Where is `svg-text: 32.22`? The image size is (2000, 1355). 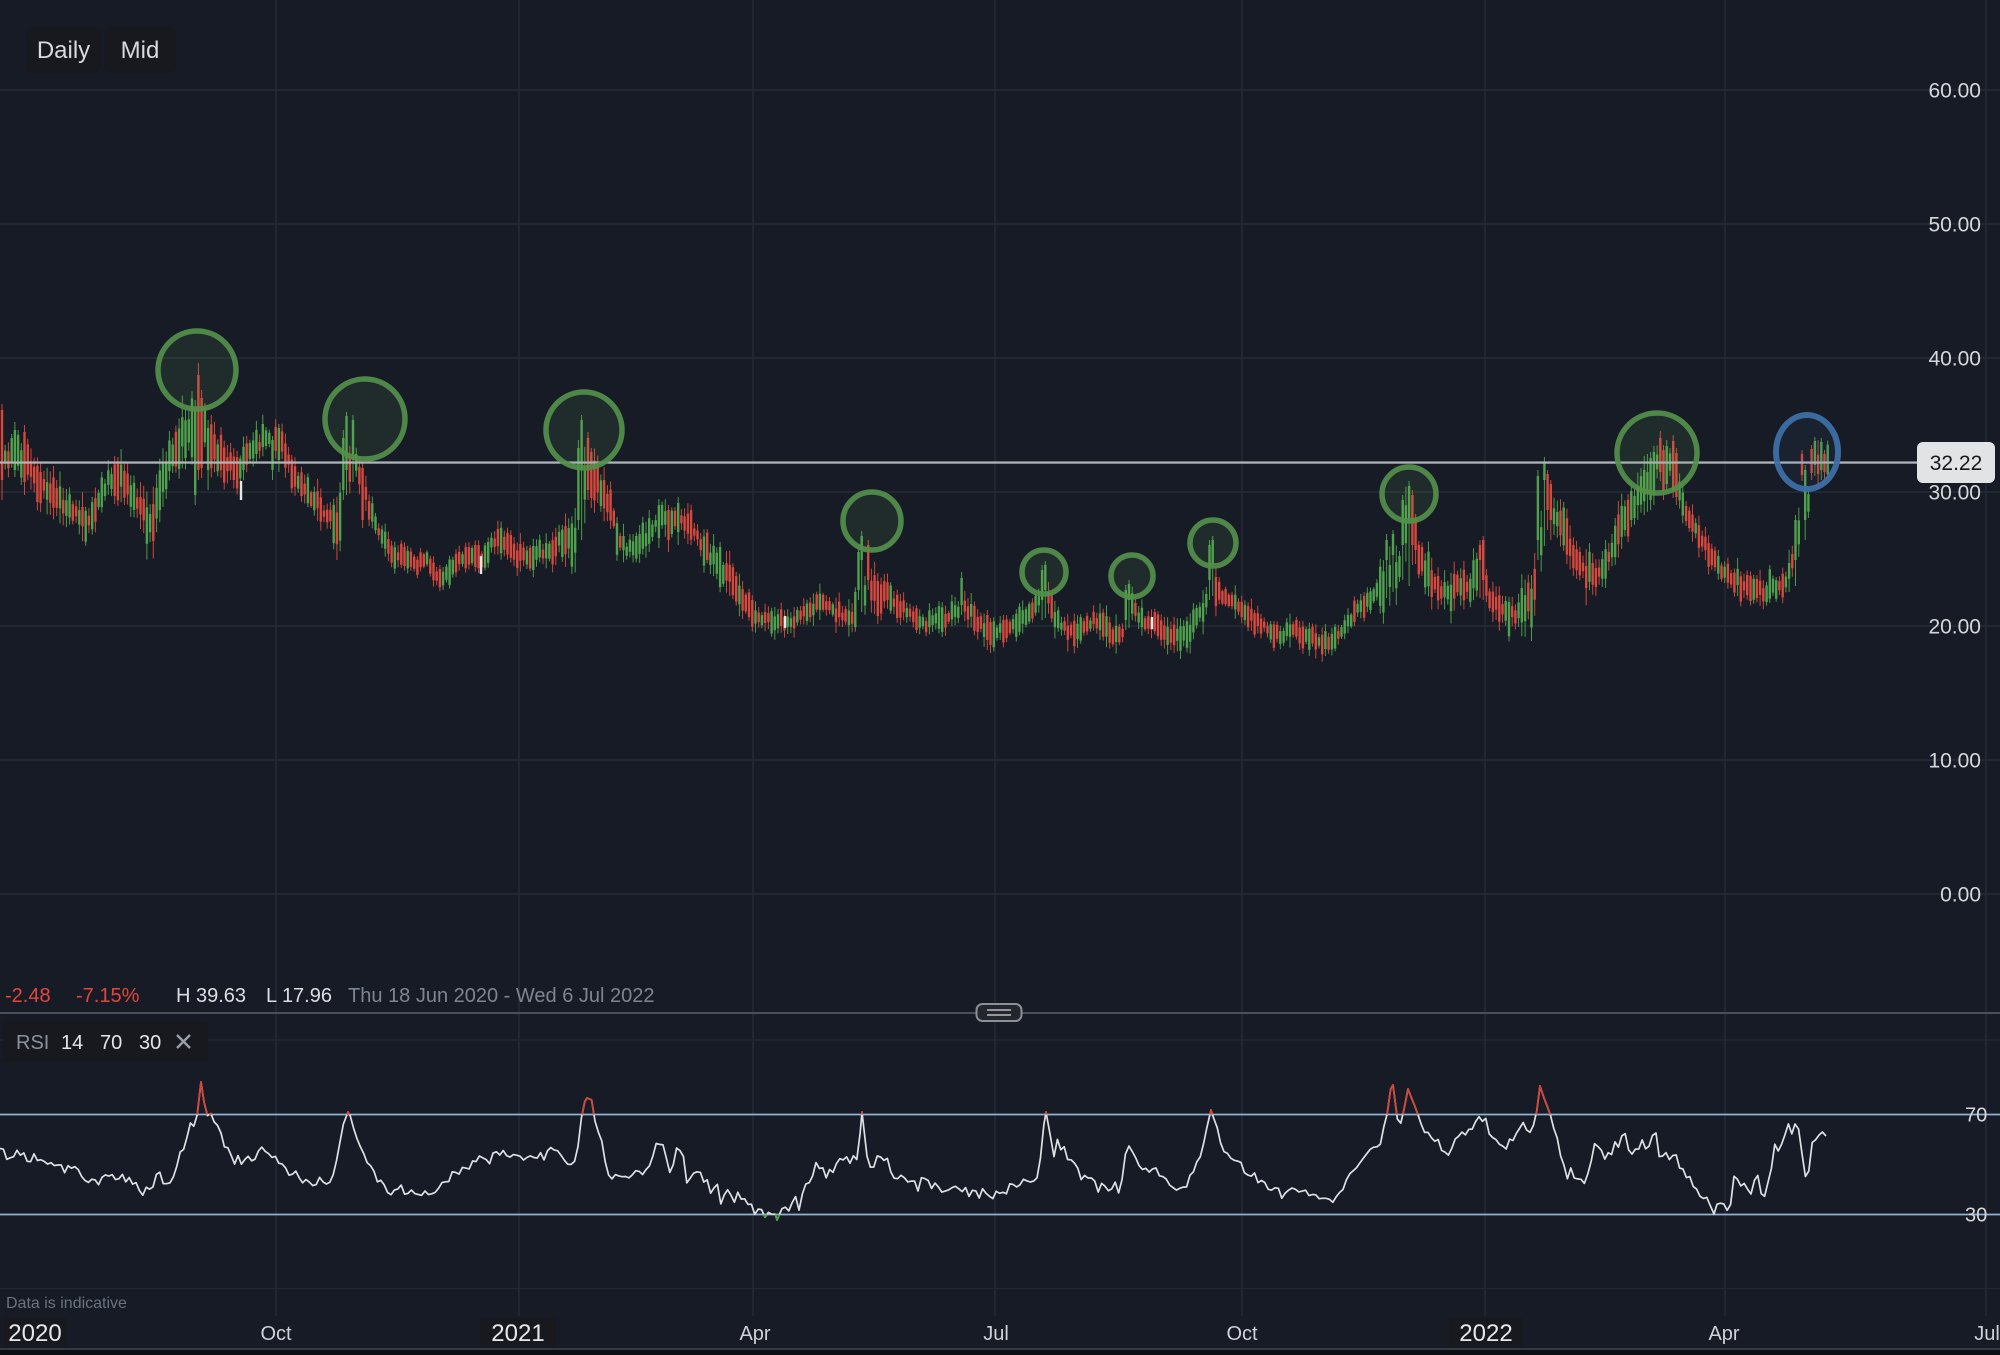 svg-text: 32.22 is located at coordinates (1956, 463).